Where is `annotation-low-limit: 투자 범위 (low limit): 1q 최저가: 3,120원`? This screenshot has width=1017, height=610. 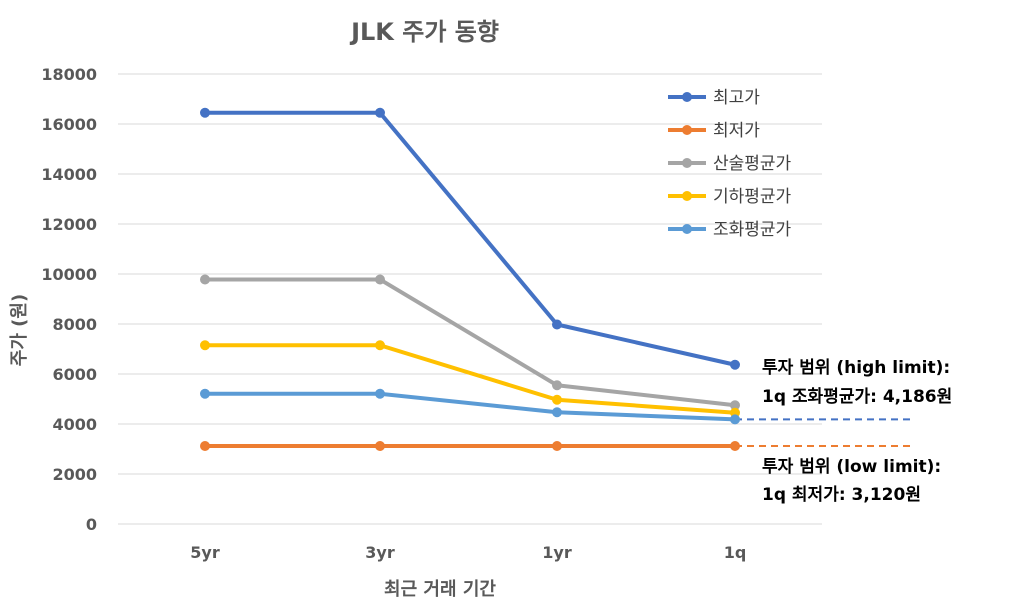 annotation-low-limit: 투자 범위 (low limit): 1q 최저가: 3,120원 is located at coordinates (851, 481).